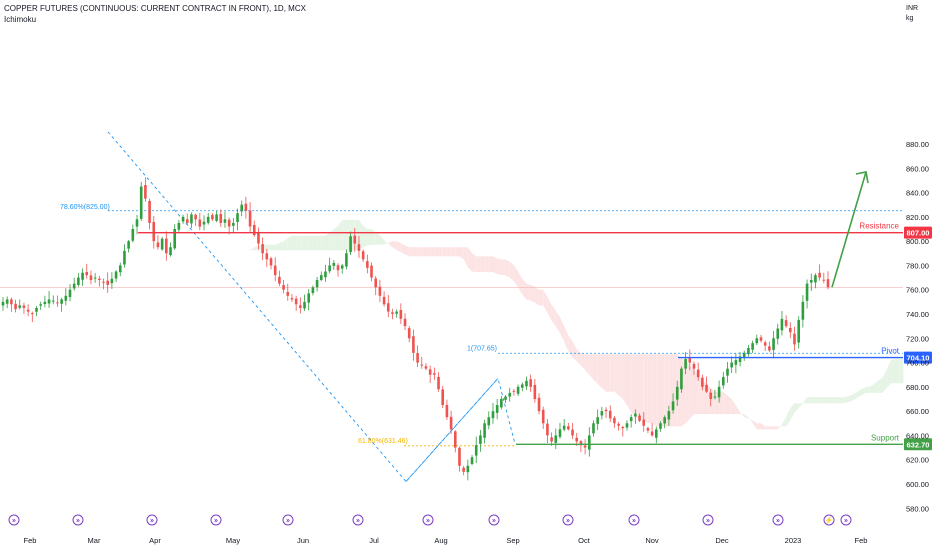  What do you see at coordinates (452, 430) in the screenshot?
I see `zigzag-leg` at bounding box center [452, 430].